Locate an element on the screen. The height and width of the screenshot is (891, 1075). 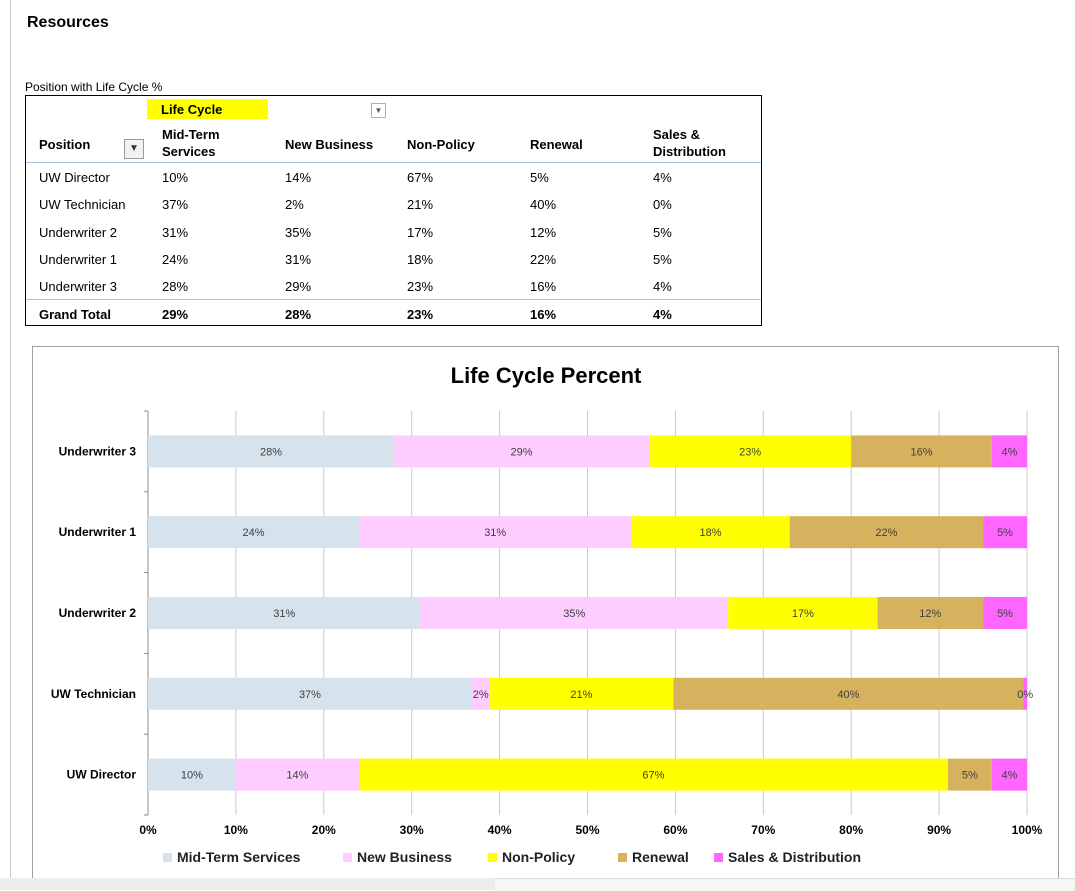
column-filter-dropdown-button: ▼ is located at coordinates (378, 110).